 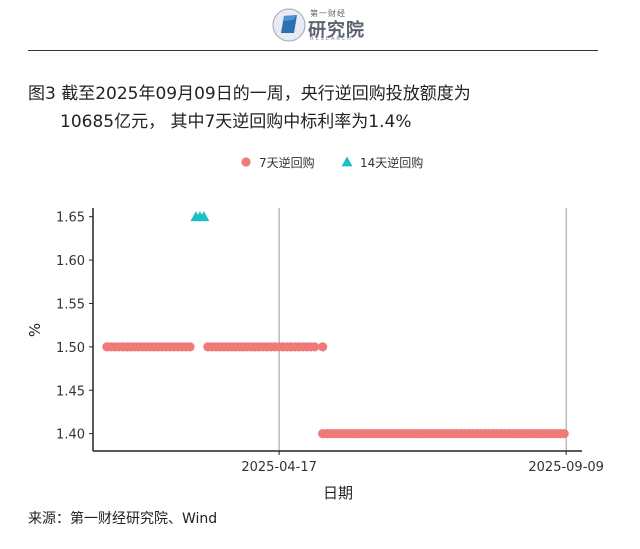 I want to click on logo-text-sub: RESEARCH, so click(x=331, y=39).